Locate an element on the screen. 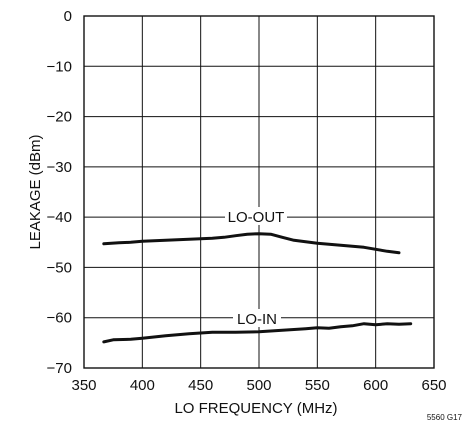 The width and height of the screenshot is (466, 423). y-tick-label: −30 is located at coordinates (59, 167).